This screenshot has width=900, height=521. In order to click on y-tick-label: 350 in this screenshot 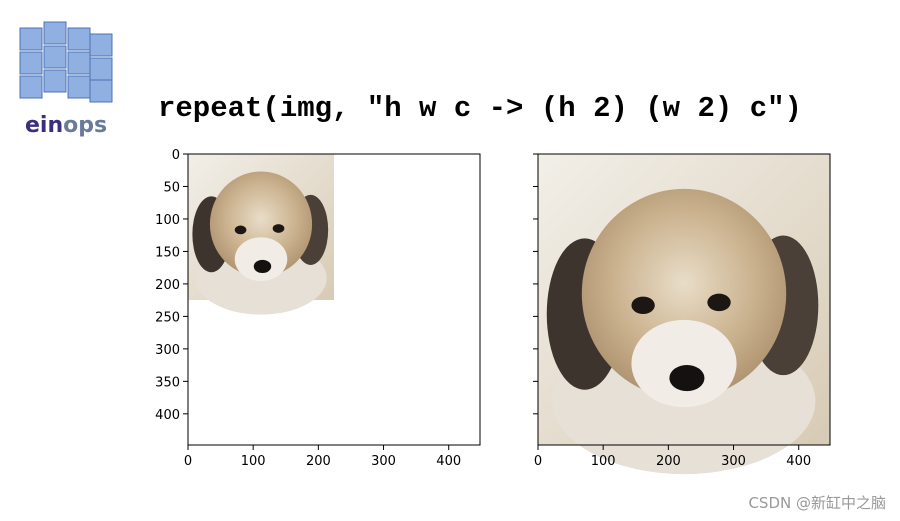, I will do `click(167, 382)`.